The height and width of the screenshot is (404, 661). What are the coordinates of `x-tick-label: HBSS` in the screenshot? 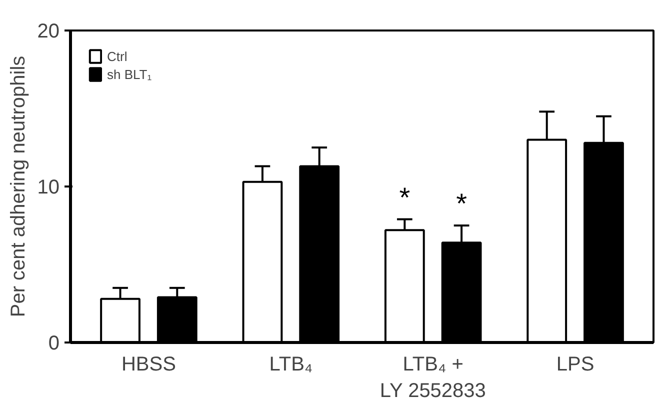 It's located at (148, 365).